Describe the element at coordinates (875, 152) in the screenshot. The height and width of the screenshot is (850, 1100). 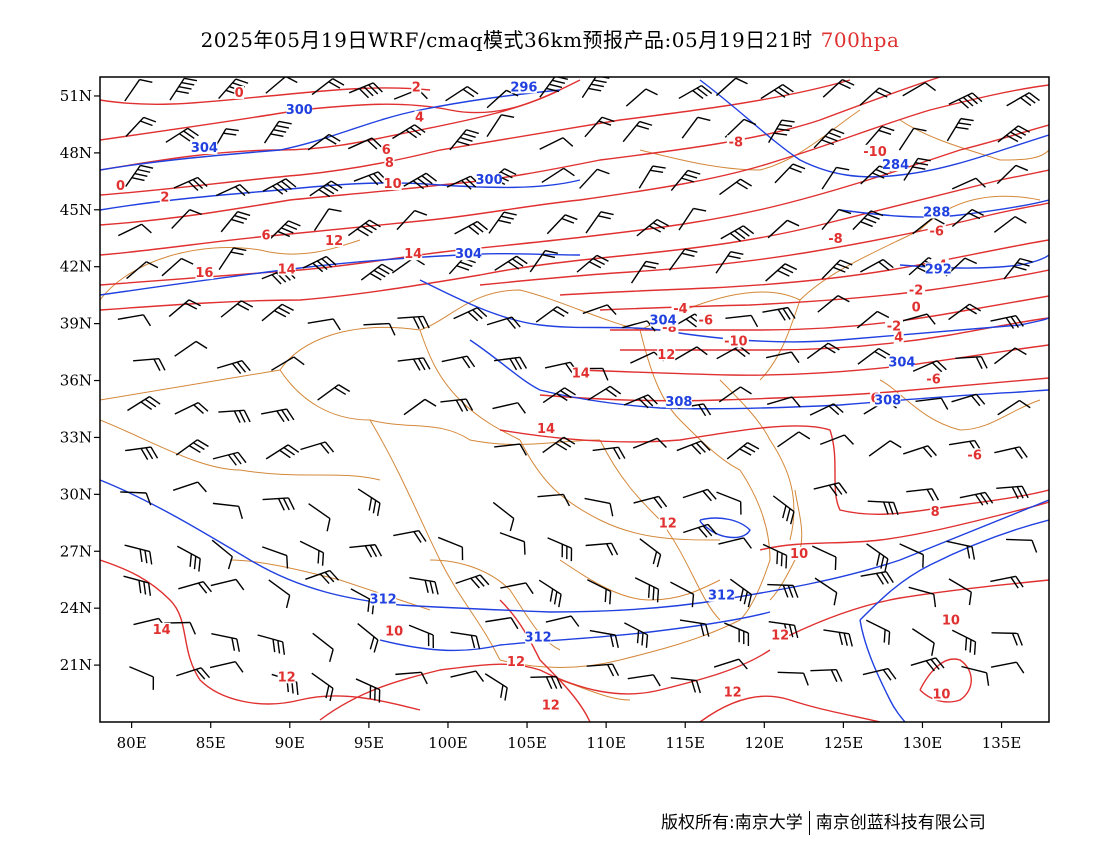
I see `temperature-label: -10` at that location.